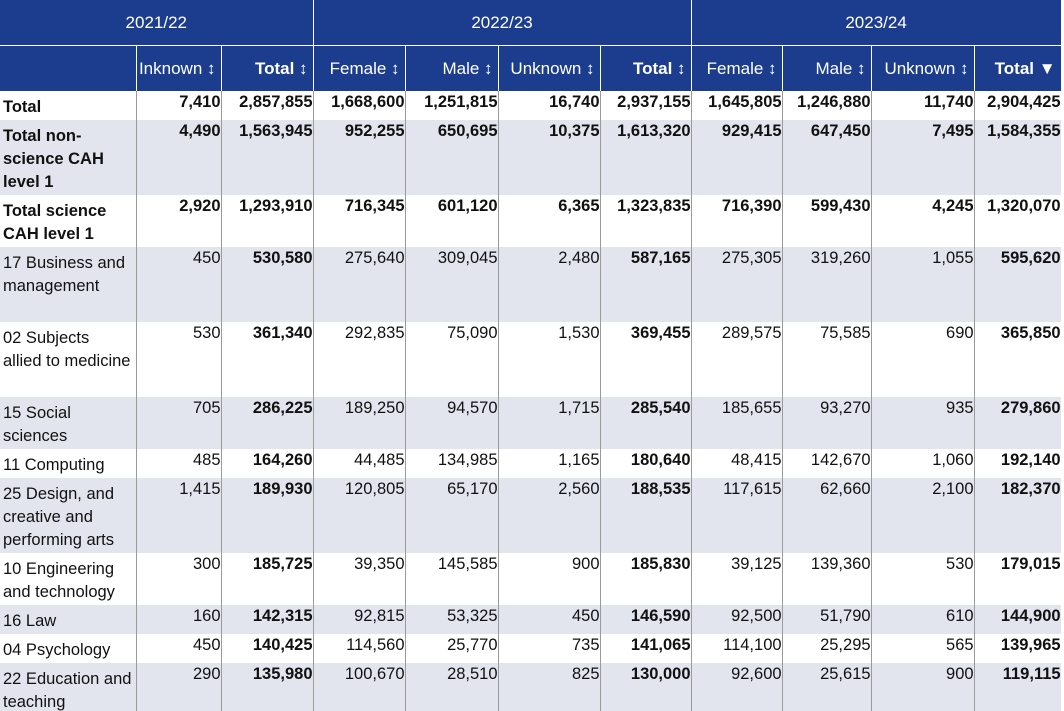 The height and width of the screenshot is (711, 1064). What do you see at coordinates (827, 687) in the screenshot?
I see `table-cell: 25,615` at bounding box center [827, 687].